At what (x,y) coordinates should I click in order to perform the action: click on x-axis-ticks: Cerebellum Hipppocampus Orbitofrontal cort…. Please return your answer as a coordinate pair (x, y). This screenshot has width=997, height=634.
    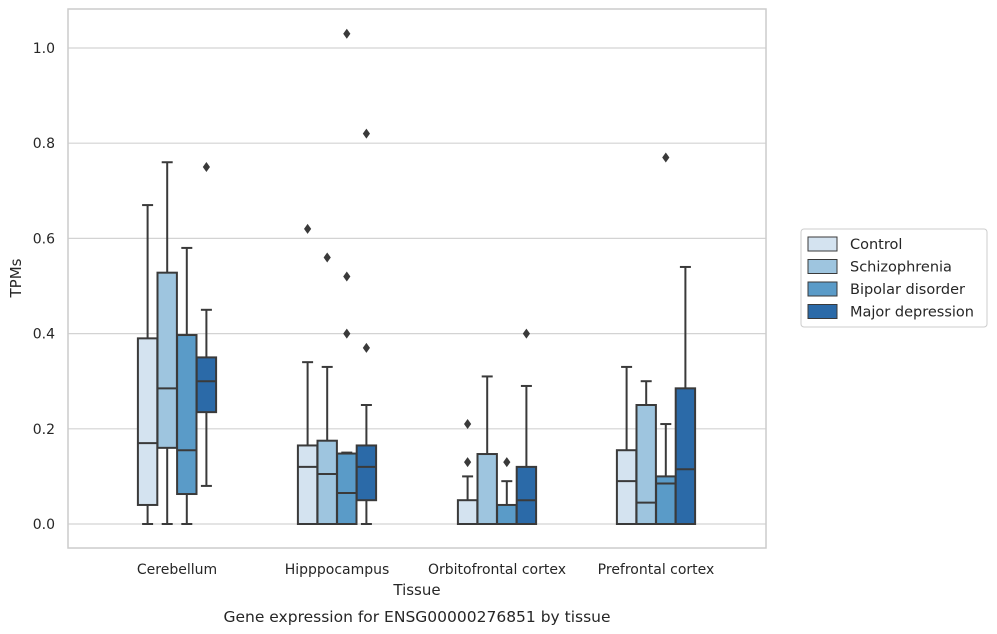
    Looking at the image, I should click on (425, 570).